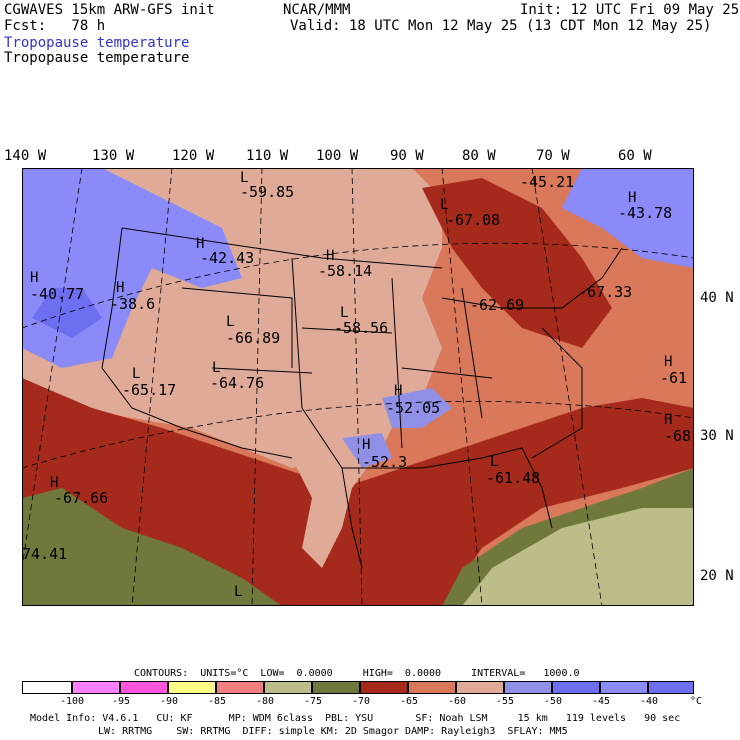 This screenshot has height=740, width=740. Describe the element at coordinates (361, 701) in the screenshot. I see `colorbar-label: -70` at that location.